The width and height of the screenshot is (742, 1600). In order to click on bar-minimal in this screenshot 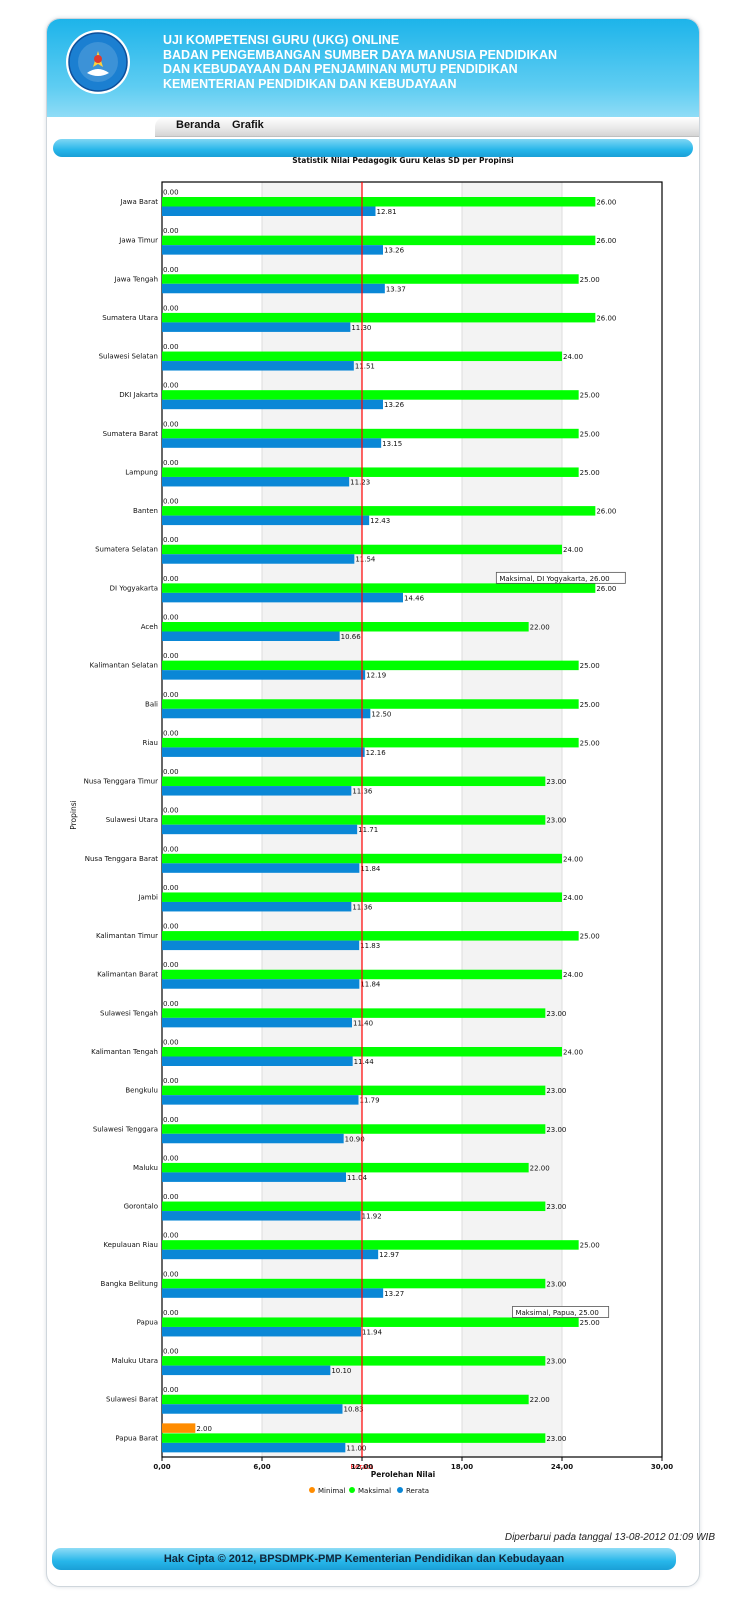, I will do `click(179, 1428)`.